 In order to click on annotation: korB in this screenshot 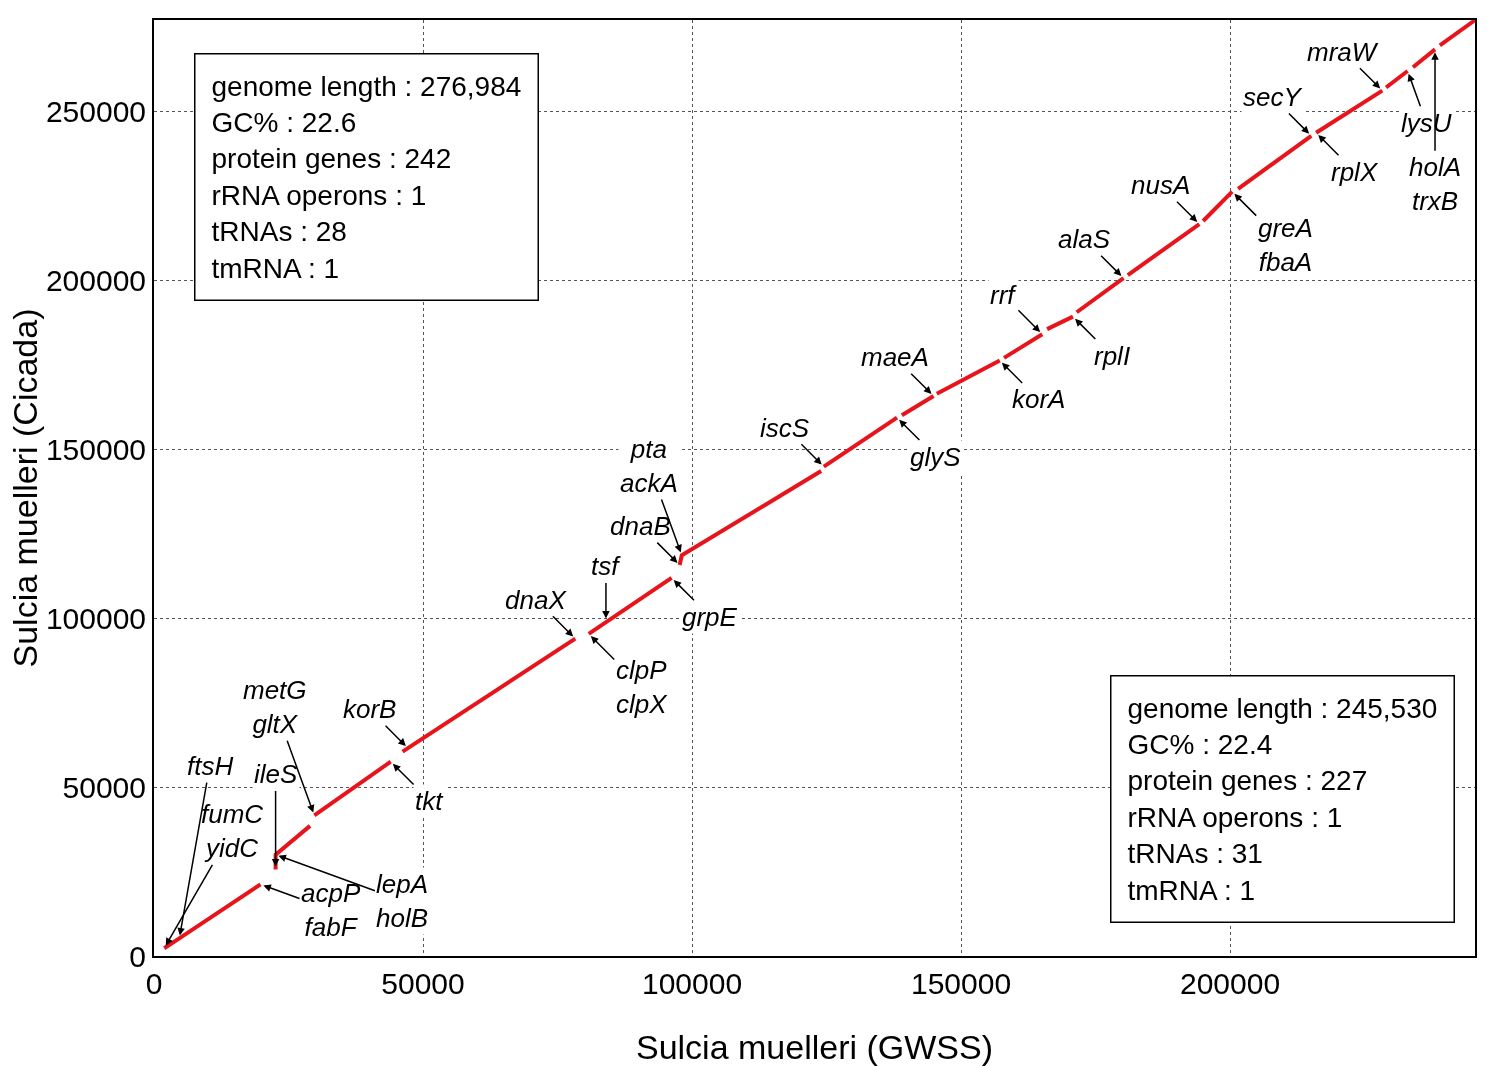, I will do `click(370, 709)`.